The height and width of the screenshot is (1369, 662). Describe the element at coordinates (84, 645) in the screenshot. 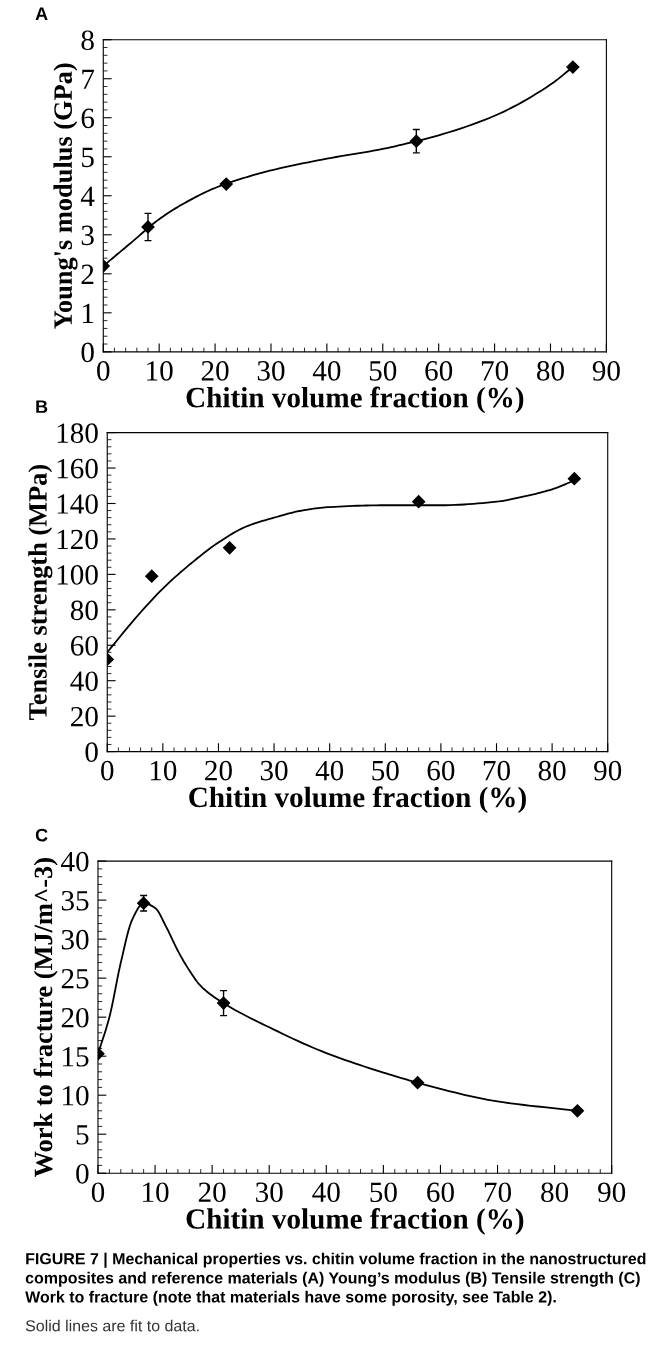

I see `y-tick-label: 60` at that location.